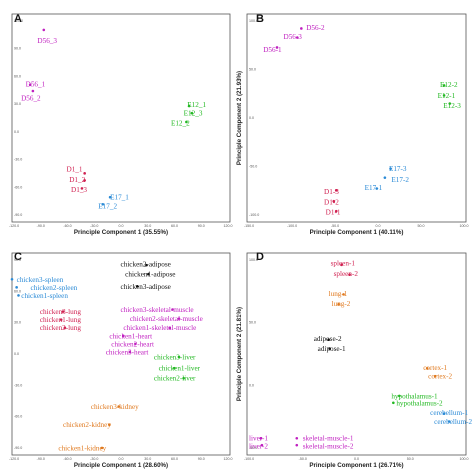  What do you see at coordinates (61, 328) in the screenshot?
I see `point-label: chicken2-lung` at bounding box center [61, 328].